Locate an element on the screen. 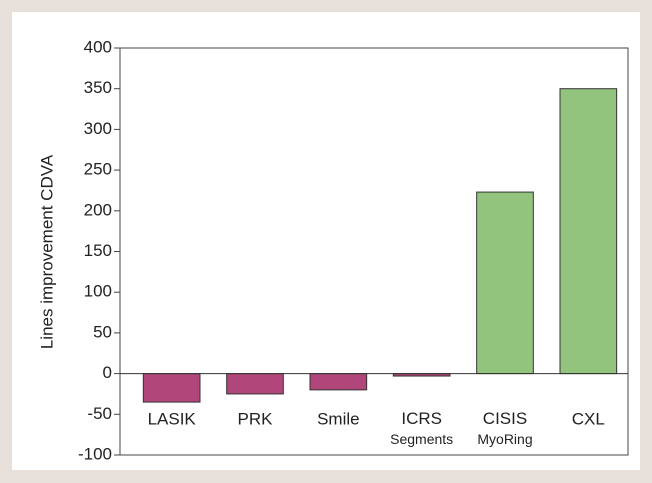 Image resolution: width=652 pixels, height=483 pixels. y-axis-label: Lines improvement CDVA is located at coordinates (46, 251).